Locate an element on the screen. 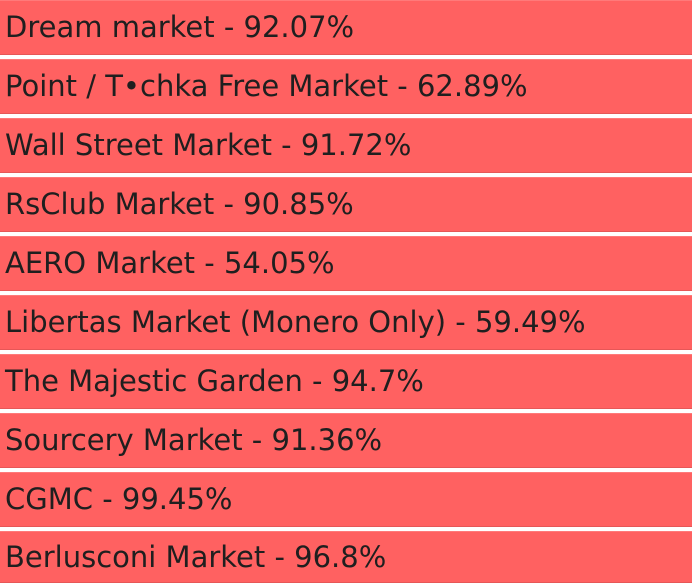  market-row-point-tochka-free-market: Point / T•chka Free Market - 62.89% is located at coordinates (346, 86).